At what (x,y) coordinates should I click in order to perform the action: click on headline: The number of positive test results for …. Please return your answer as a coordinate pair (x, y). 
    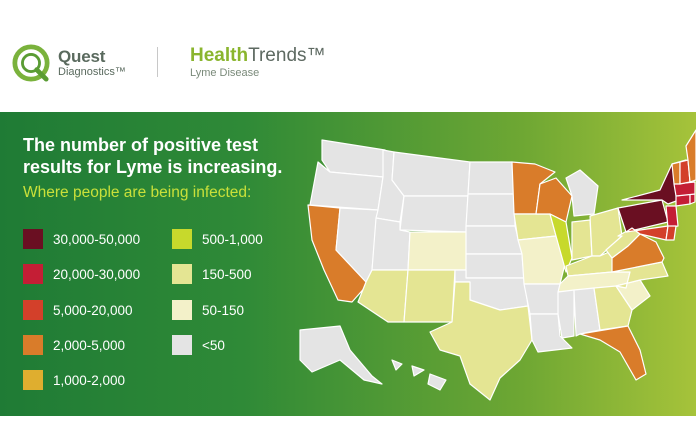
    Looking at the image, I should click on (153, 156).